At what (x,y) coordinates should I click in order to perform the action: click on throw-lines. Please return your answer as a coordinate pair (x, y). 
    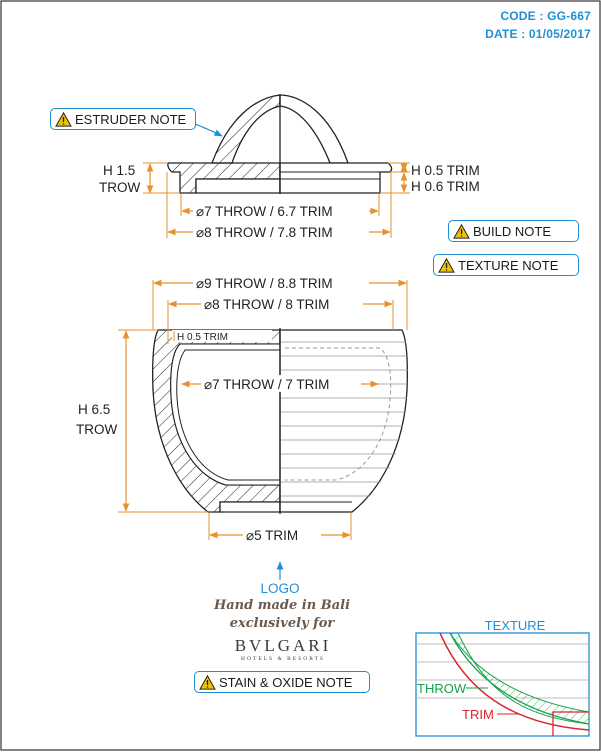
    Looking at the image, I should click on (344, 419).